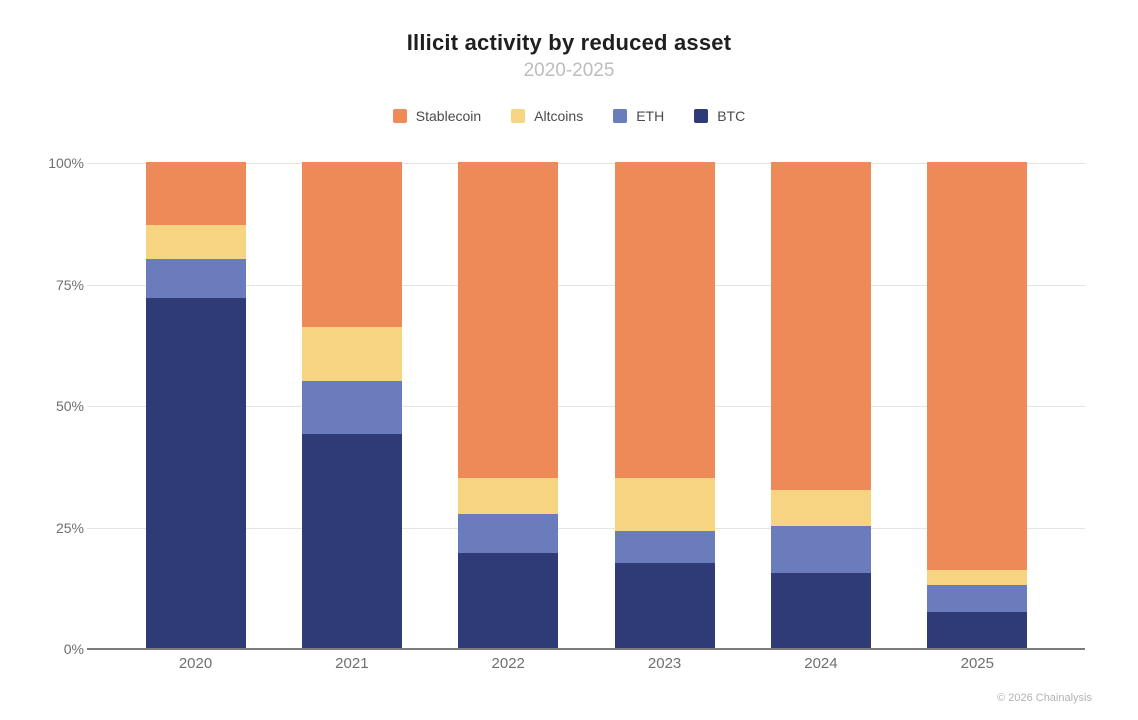 The height and width of the screenshot is (720, 1138). I want to click on bar-2022-segment-eth, so click(508, 534).